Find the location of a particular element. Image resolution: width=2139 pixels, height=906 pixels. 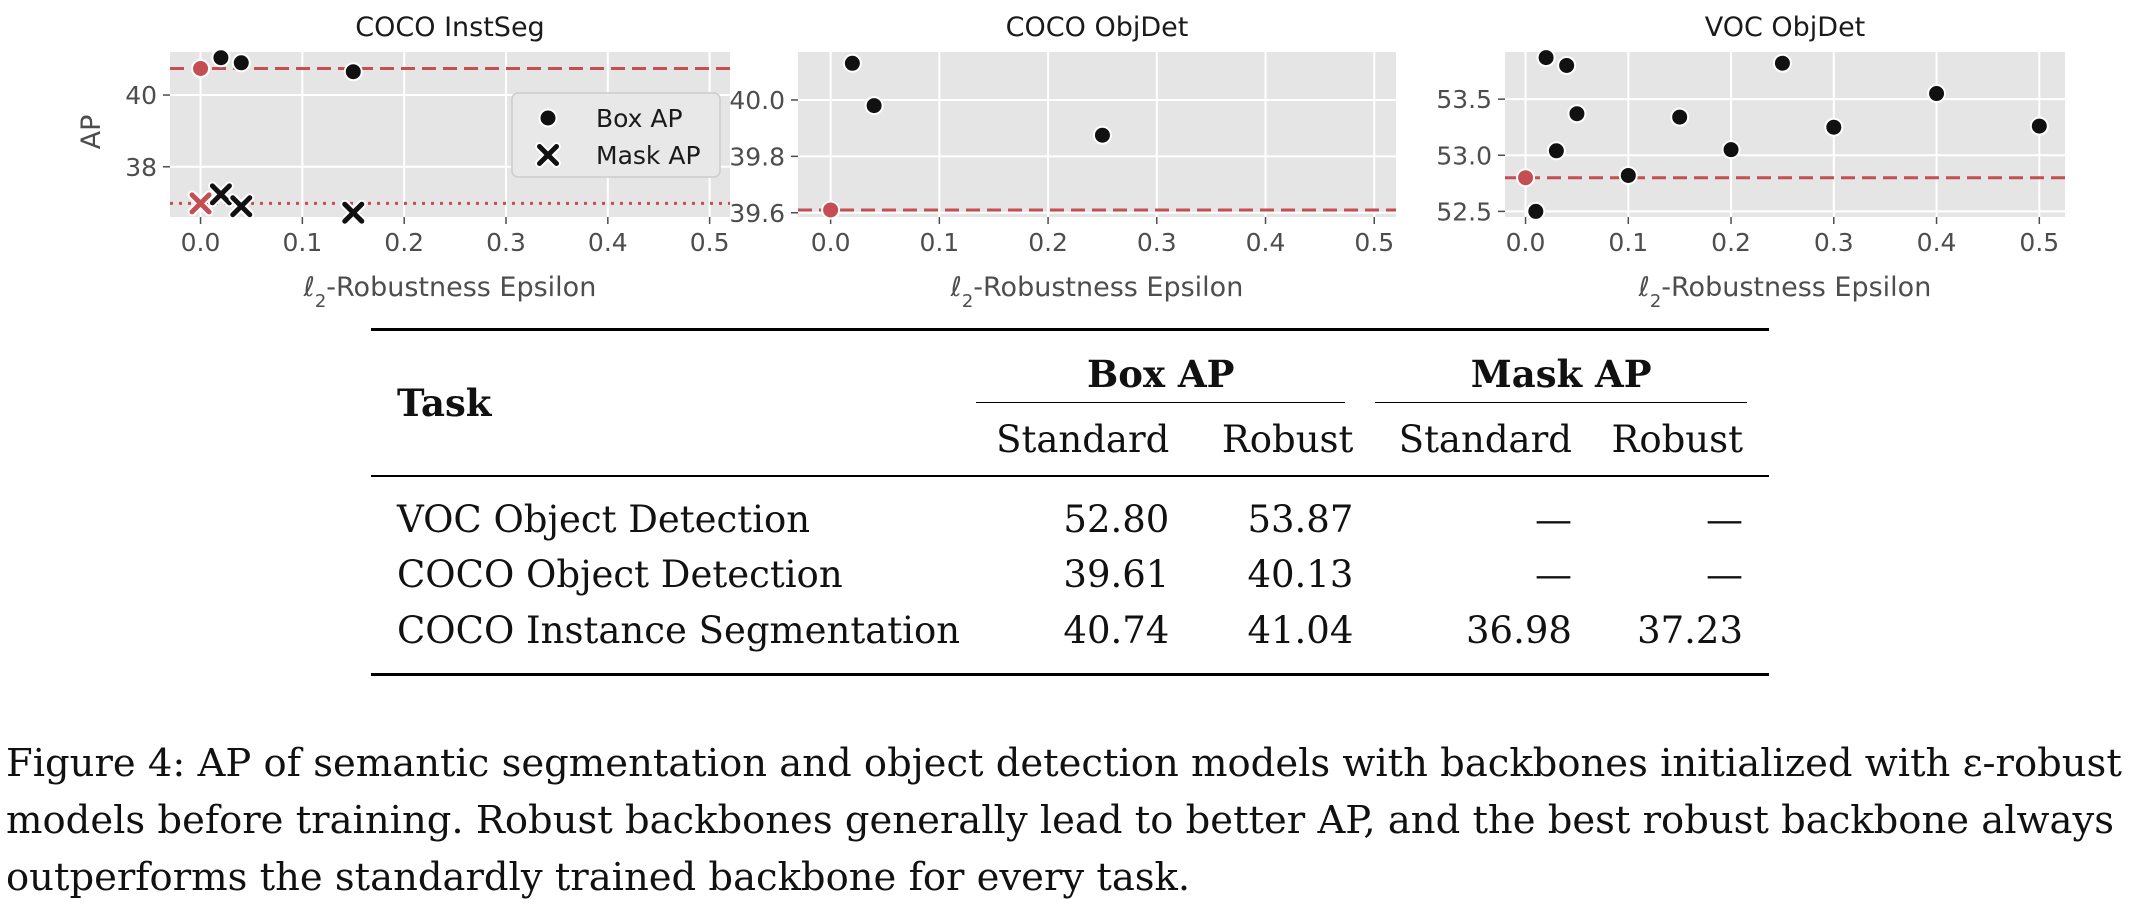

chart-panel-3: 0.0 0.1 0.2 0.3 0.4 0.5 52.5 53.0 53.5 VOC ObjDet is located at coordinates (1750, 134).